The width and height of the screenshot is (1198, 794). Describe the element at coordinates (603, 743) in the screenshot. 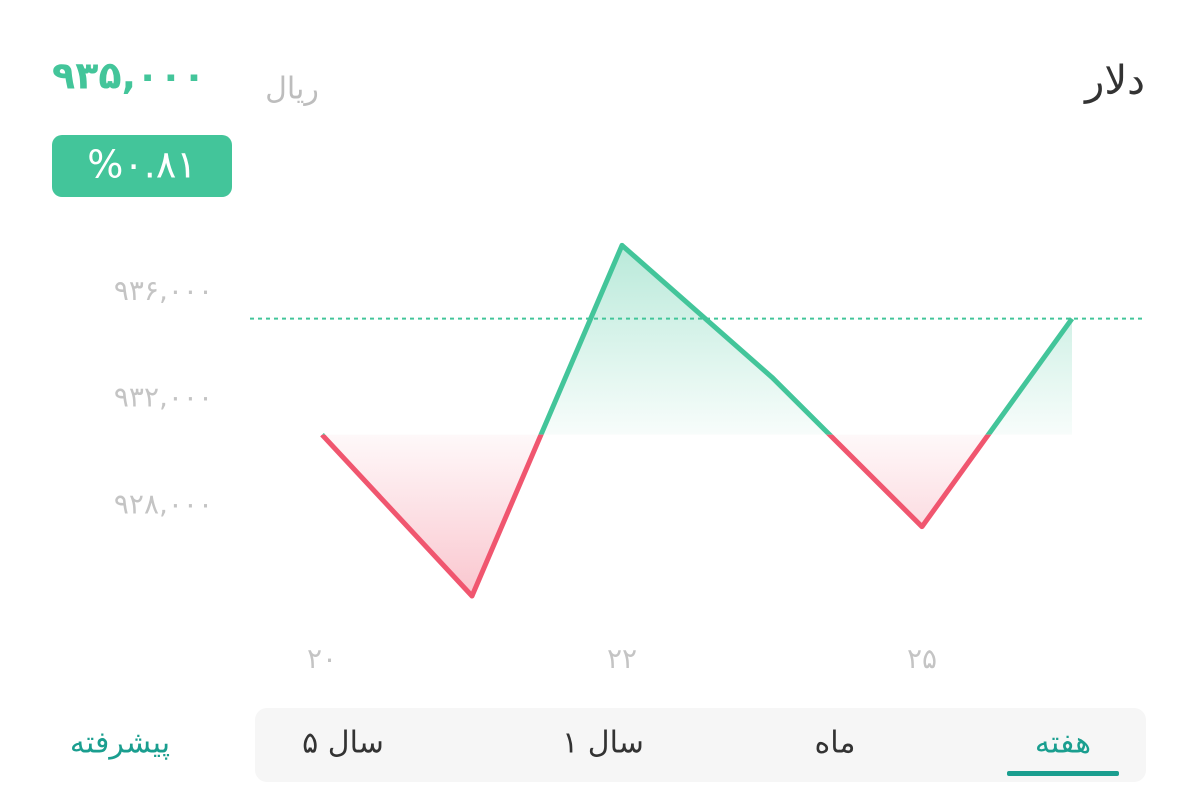

I see `period-tab: ۱ سال` at that location.